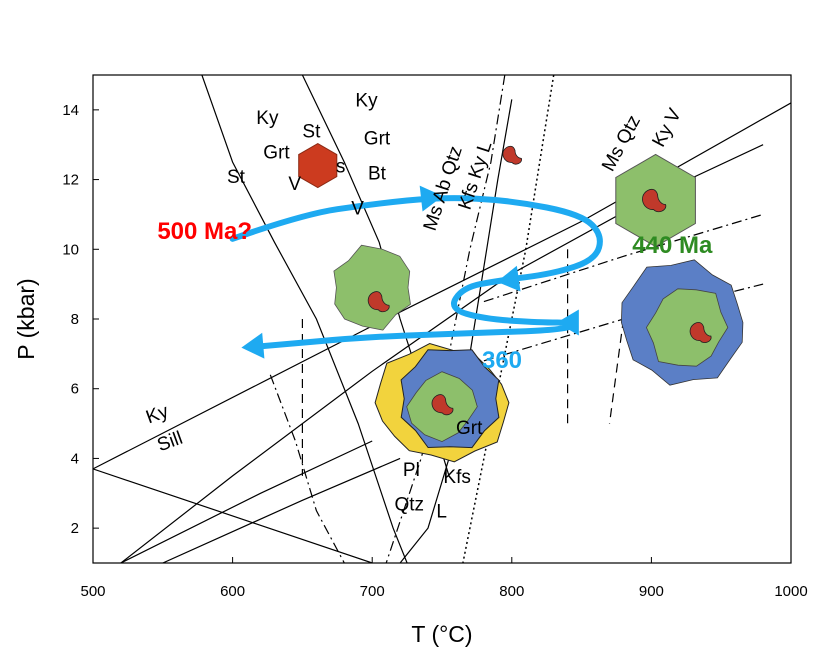 The height and width of the screenshot is (658, 830). I want to click on y-tick-label: 10, so click(70, 249).